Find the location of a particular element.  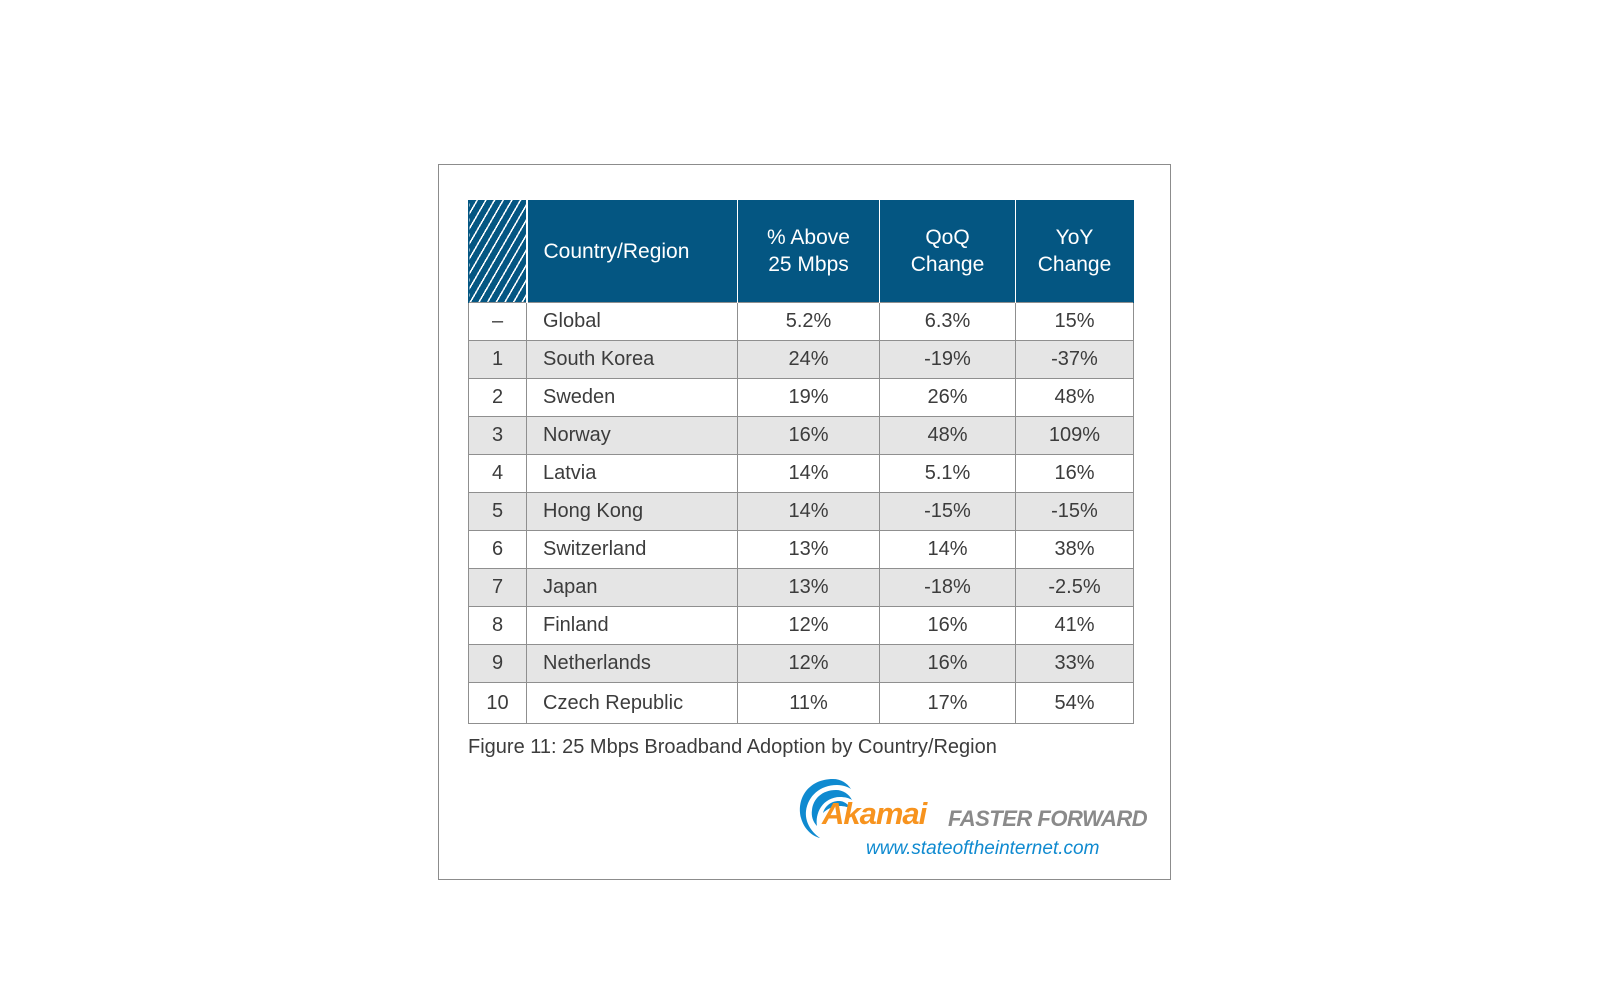

table-row: 8 Finland 12% 16% 41% is located at coordinates (801, 625).